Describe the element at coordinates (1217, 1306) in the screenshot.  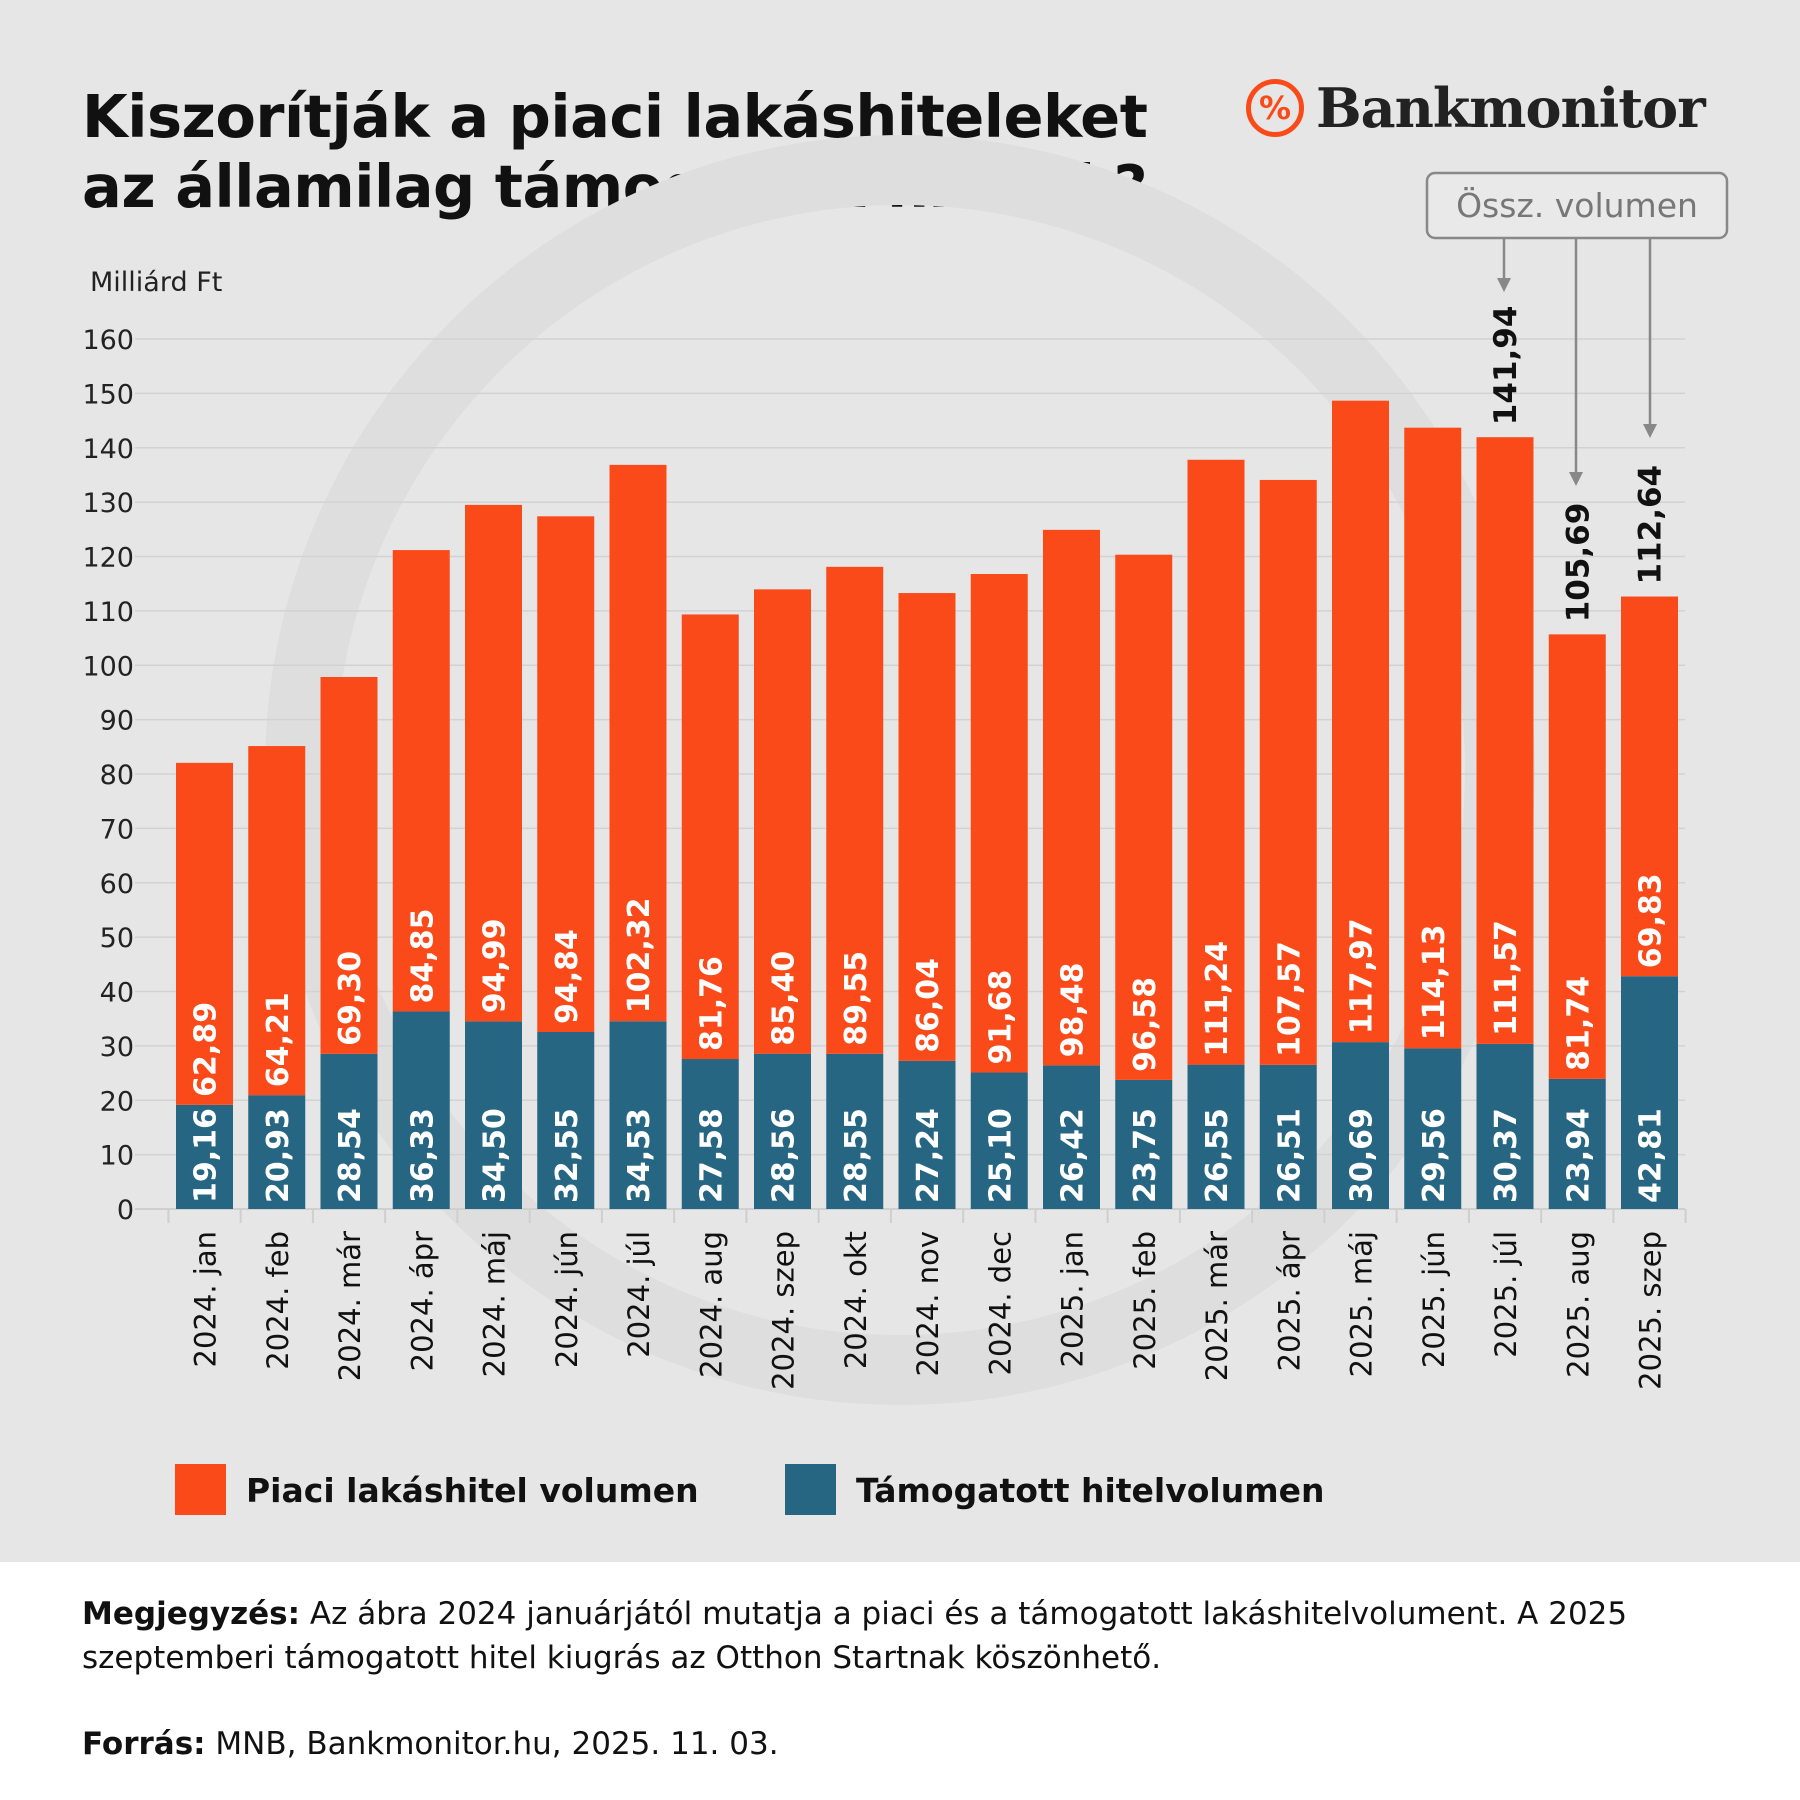
I see `x-tick-label: 2025. már` at that location.